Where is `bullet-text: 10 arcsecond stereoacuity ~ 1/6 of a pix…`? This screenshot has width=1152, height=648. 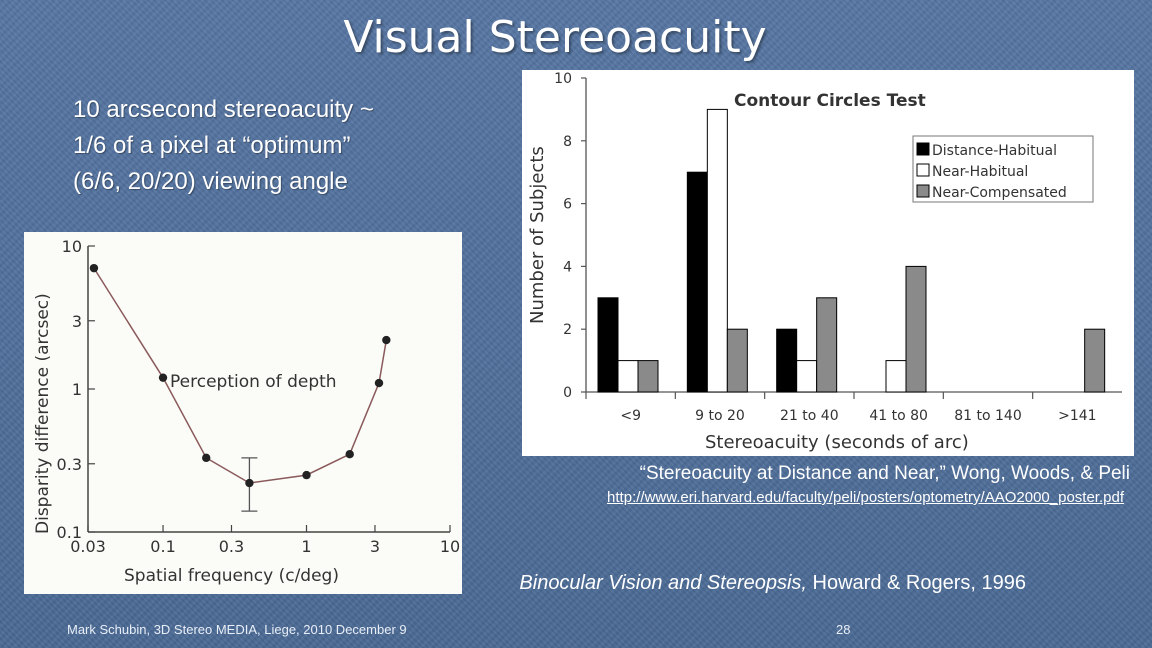 bullet-text: 10 arcsecond stereoacuity ~ 1/6 of a pix… is located at coordinates (283, 146).